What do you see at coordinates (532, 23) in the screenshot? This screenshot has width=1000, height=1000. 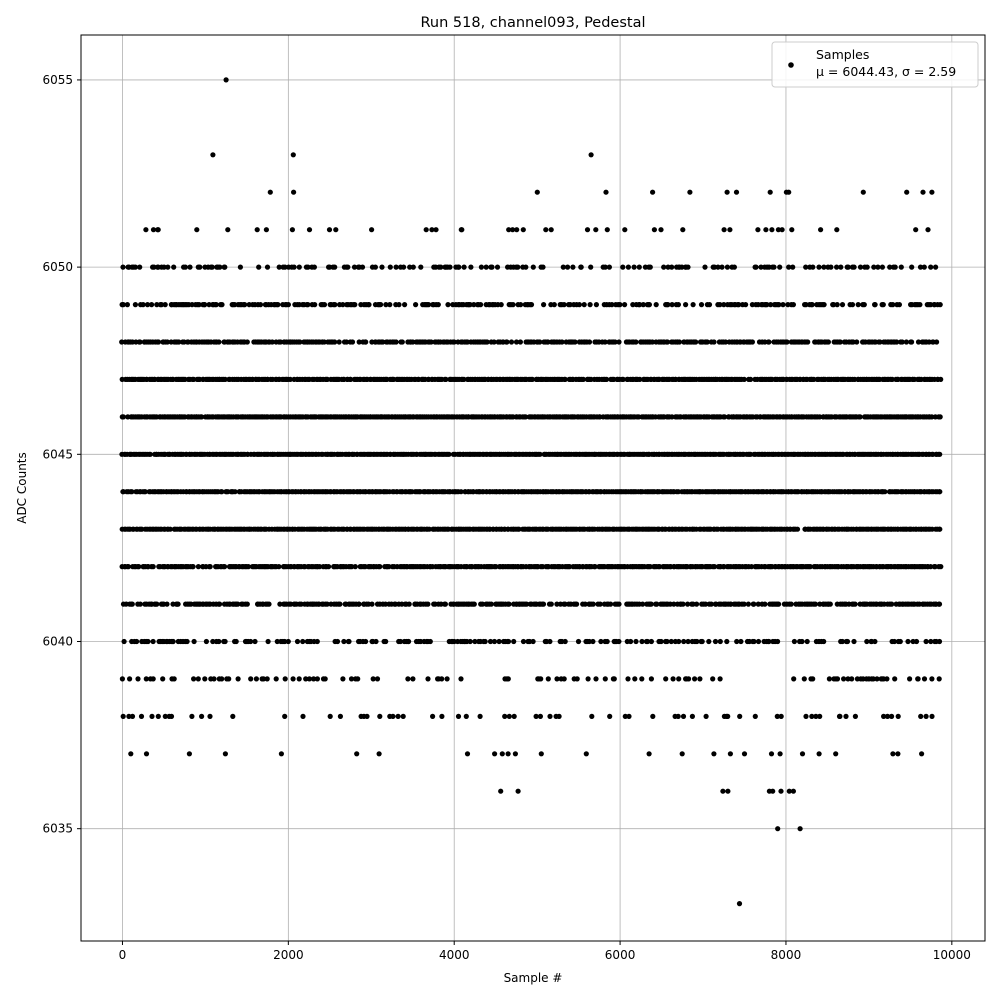 I see `chart-title: Run 518, channel093, Pedestal` at bounding box center [532, 23].